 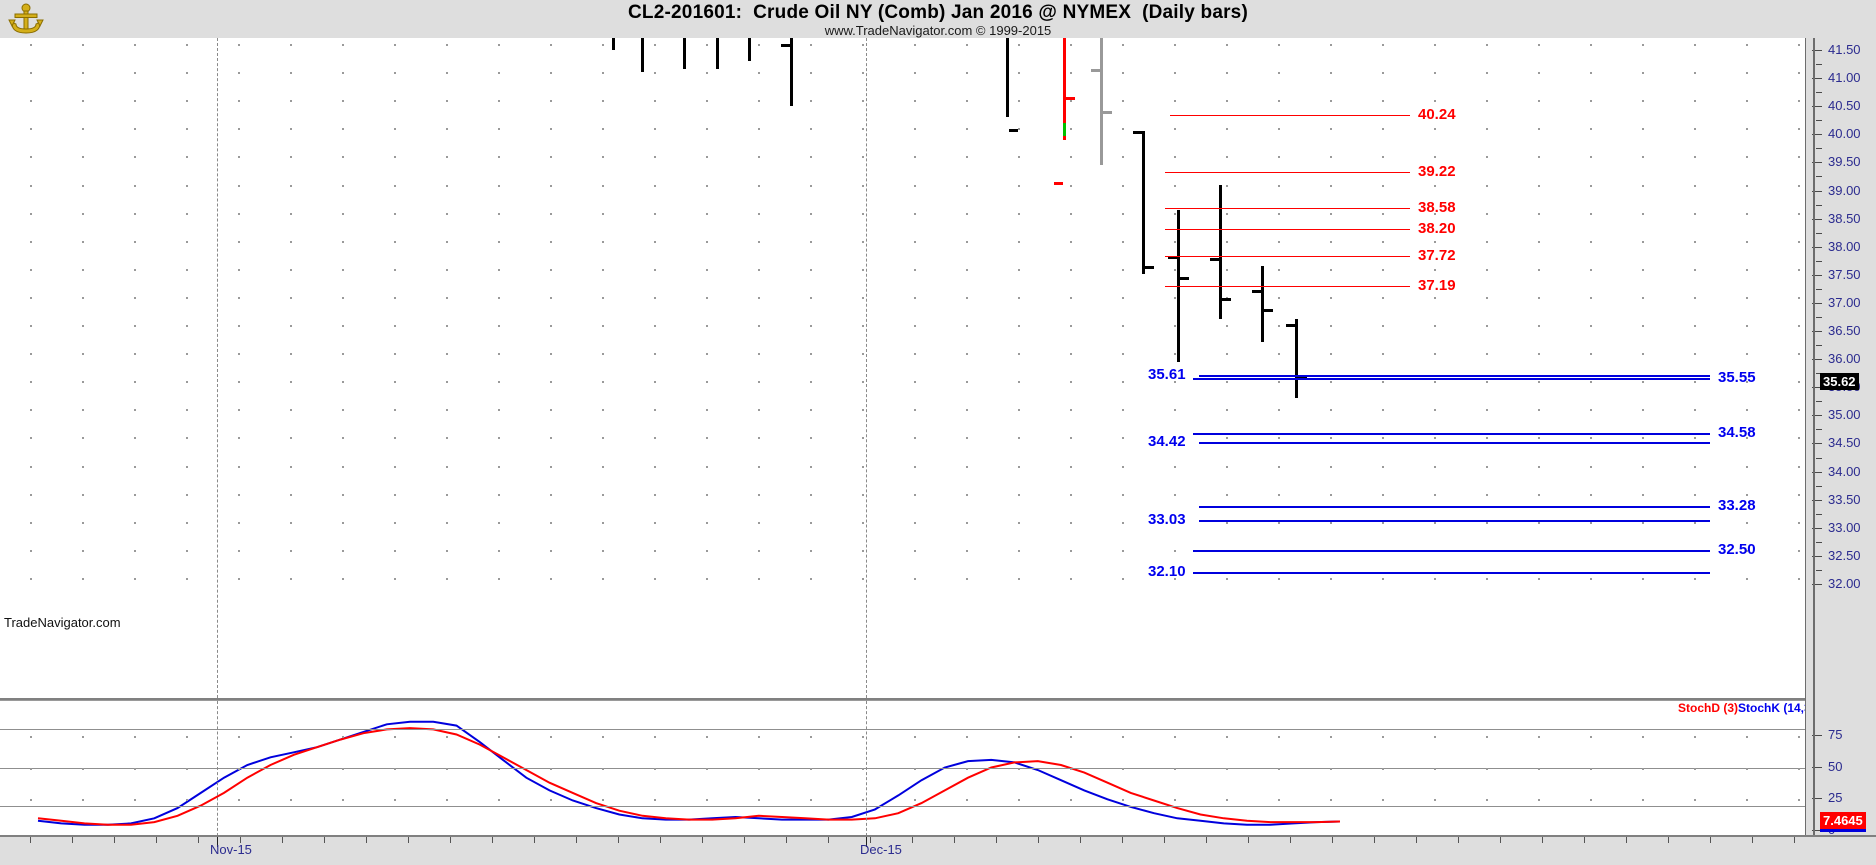 I want to click on support-label-left: 34.42, so click(x=1167, y=441).